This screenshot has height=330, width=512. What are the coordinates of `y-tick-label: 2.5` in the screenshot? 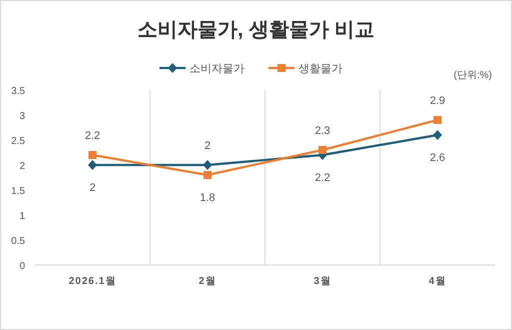 It's located at (18, 141).